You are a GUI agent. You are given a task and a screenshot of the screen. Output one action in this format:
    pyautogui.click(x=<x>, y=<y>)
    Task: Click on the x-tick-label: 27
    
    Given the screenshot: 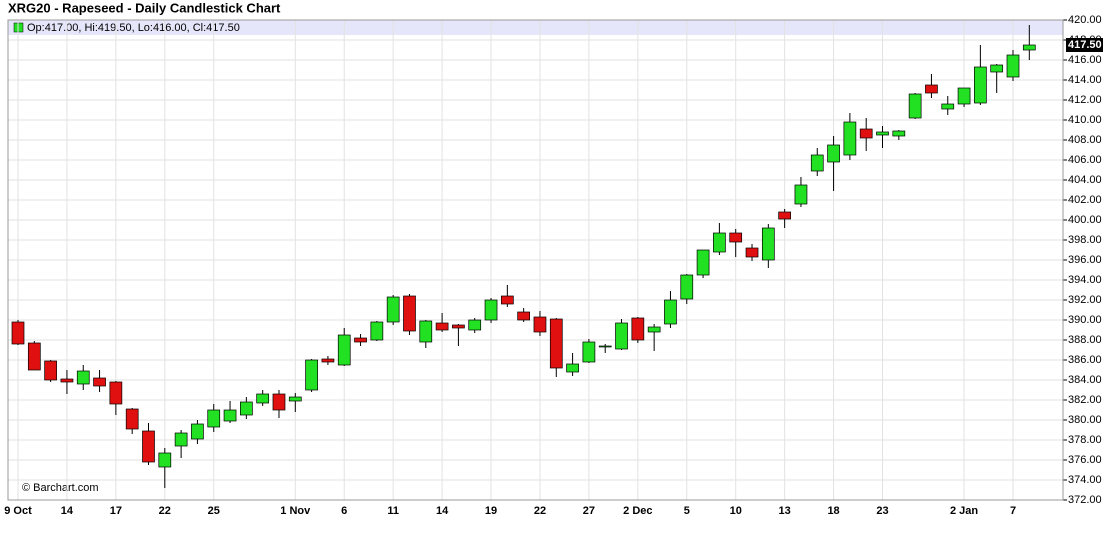 What is the action you would take?
    pyautogui.click(x=589, y=511)
    